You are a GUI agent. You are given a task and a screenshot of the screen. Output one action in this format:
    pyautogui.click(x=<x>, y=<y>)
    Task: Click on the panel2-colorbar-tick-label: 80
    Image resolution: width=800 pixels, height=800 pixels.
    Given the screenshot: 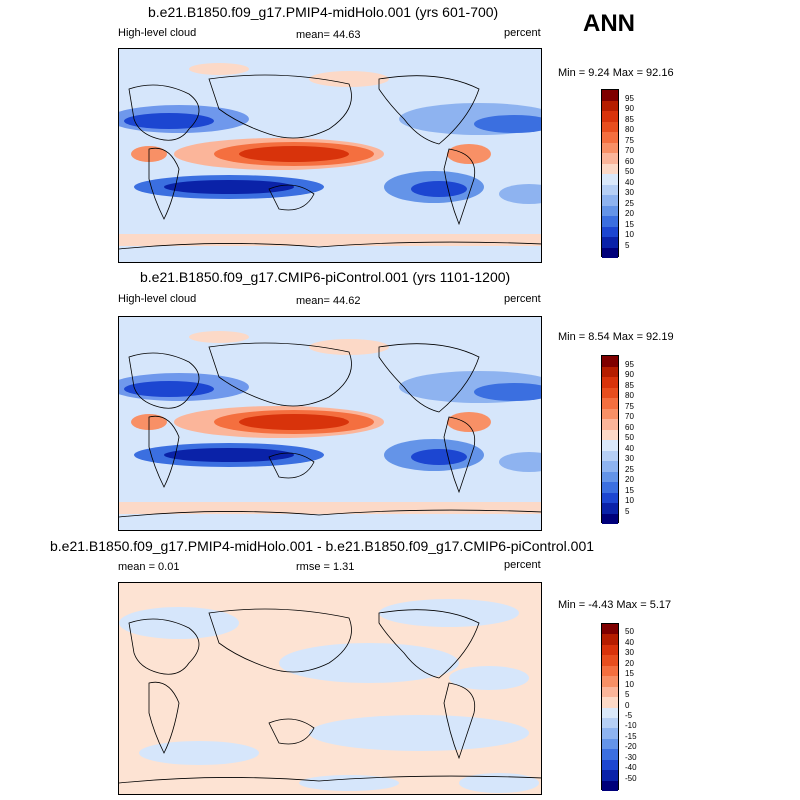 What is the action you would take?
    pyautogui.click(x=629, y=395)
    